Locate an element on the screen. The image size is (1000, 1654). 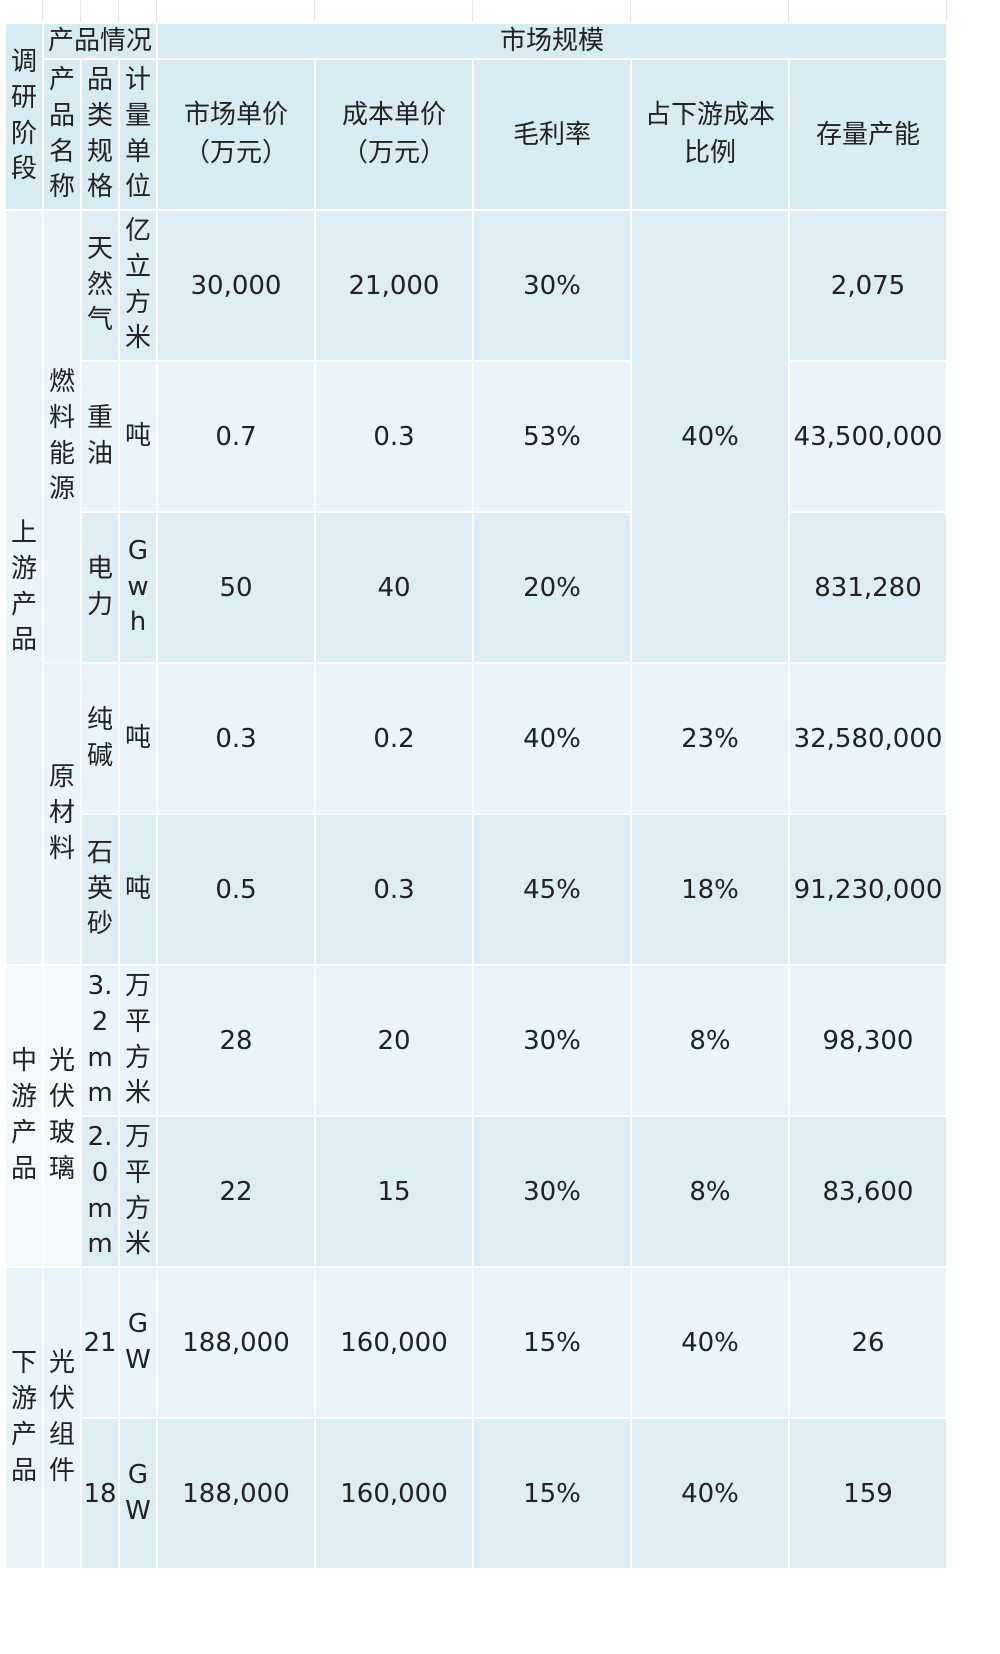
capacity-cell: 831,280 is located at coordinates (868, 587).